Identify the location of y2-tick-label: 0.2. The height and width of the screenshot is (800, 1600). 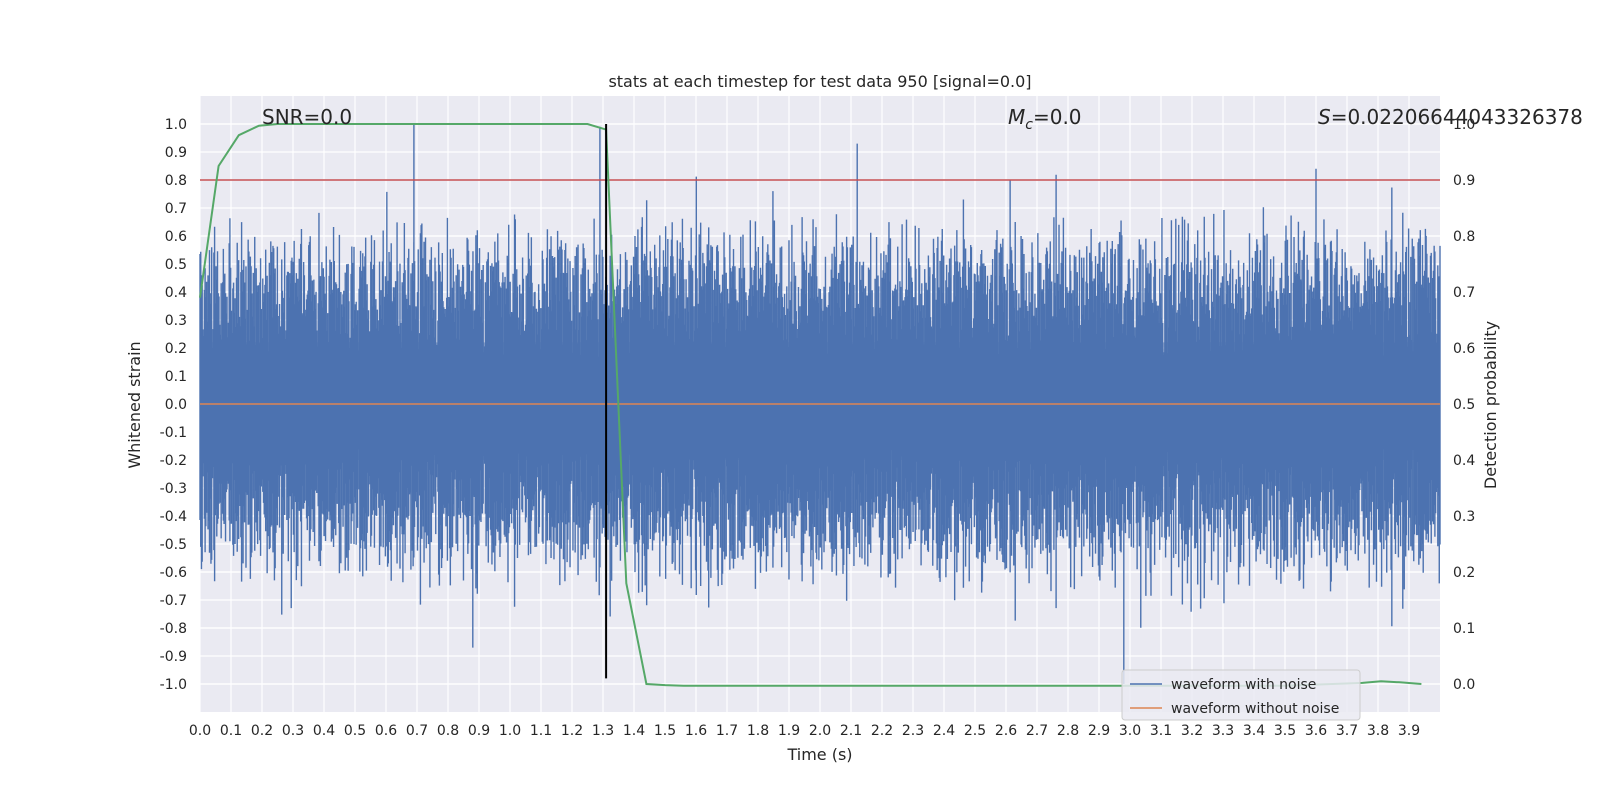
(1464, 573).